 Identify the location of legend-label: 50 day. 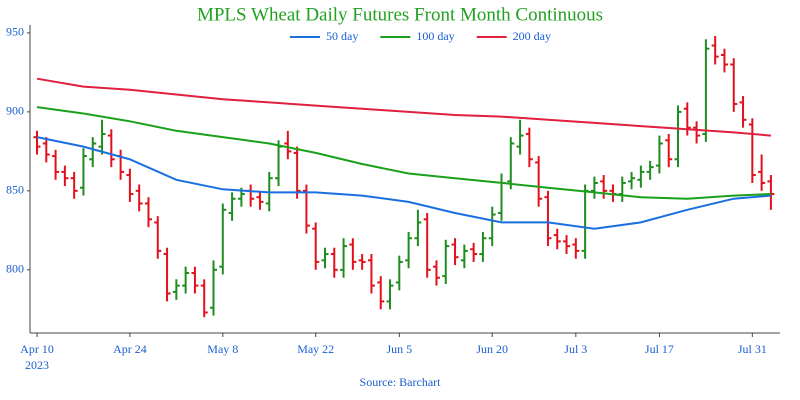
(342, 36).